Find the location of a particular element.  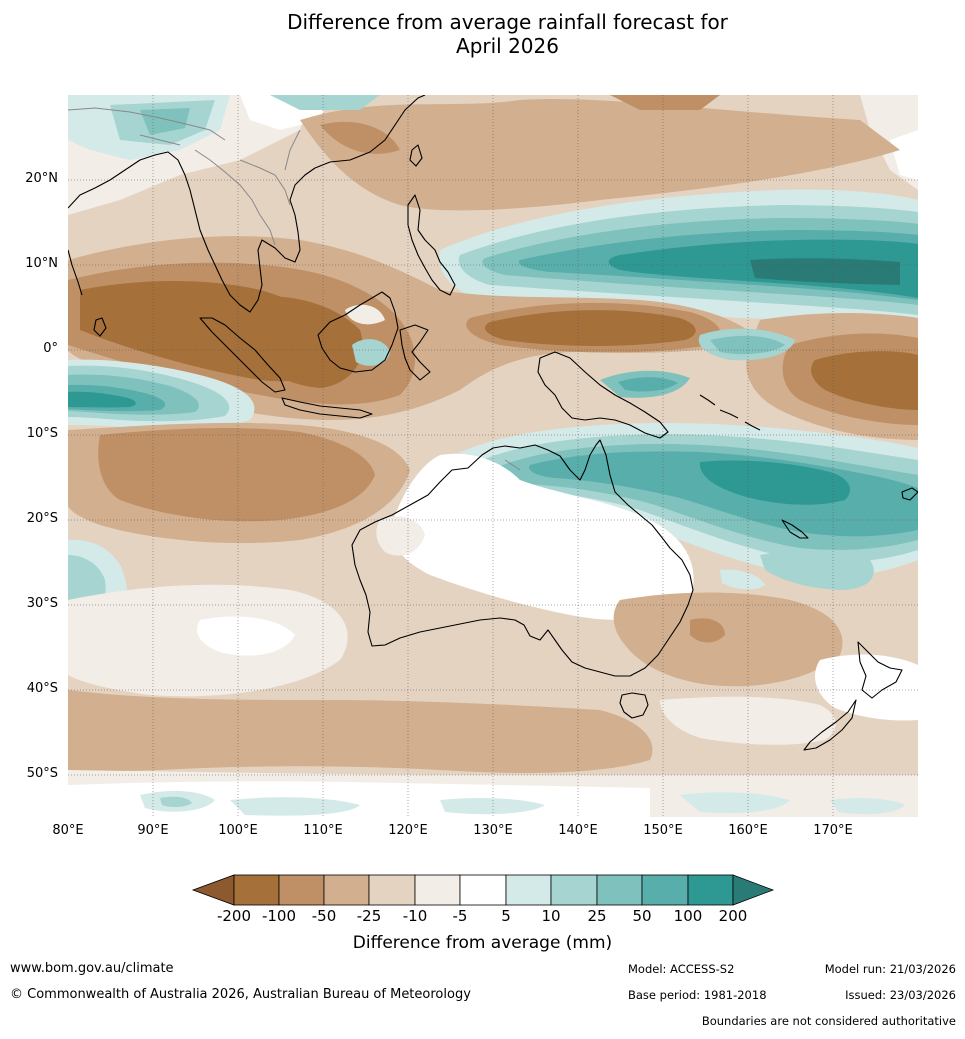

colorbar-title: Difference from average (mm) is located at coordinates (482, 943).